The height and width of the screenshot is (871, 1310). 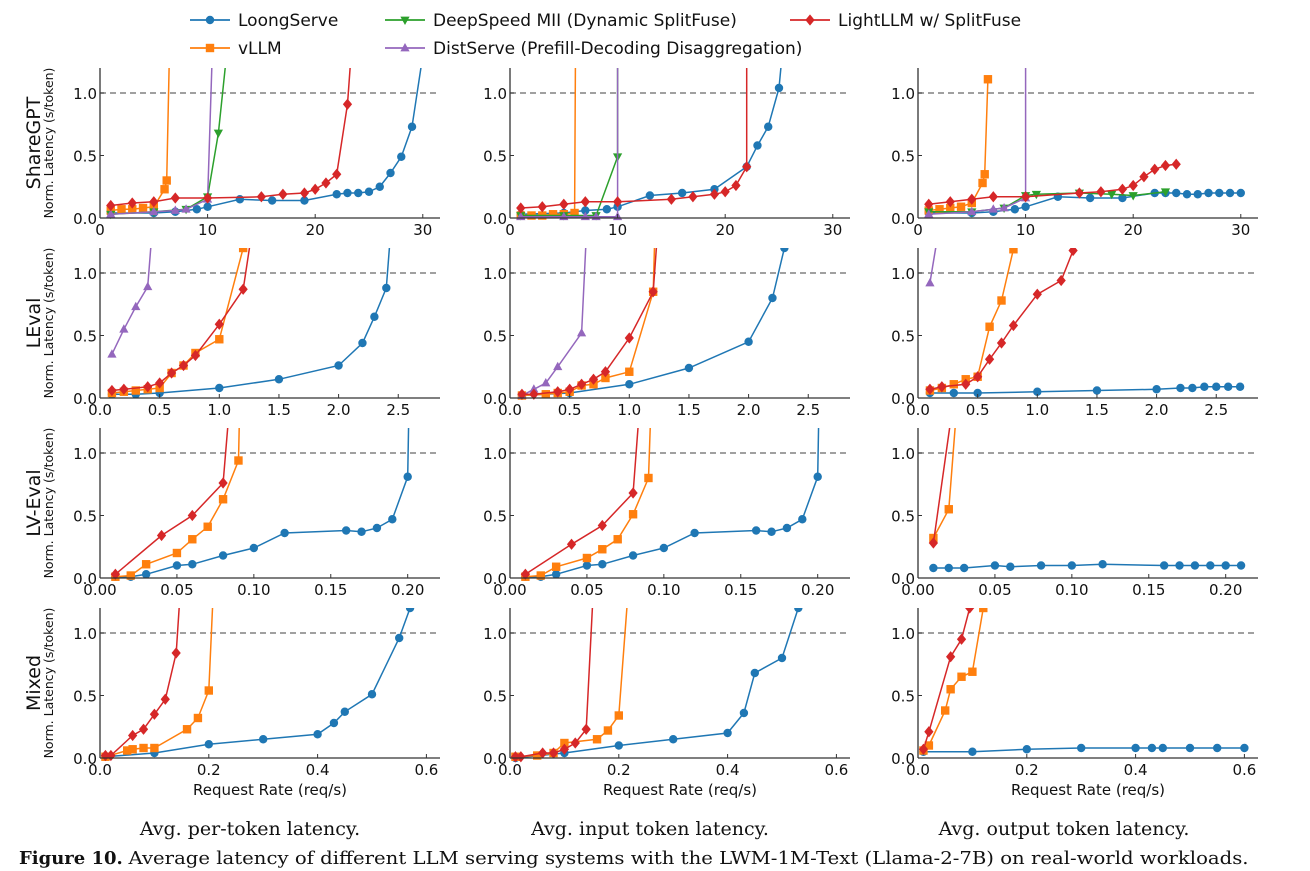 I want to click on column-caption-3: Avg. output token latency., so click(x=1064, y=829).